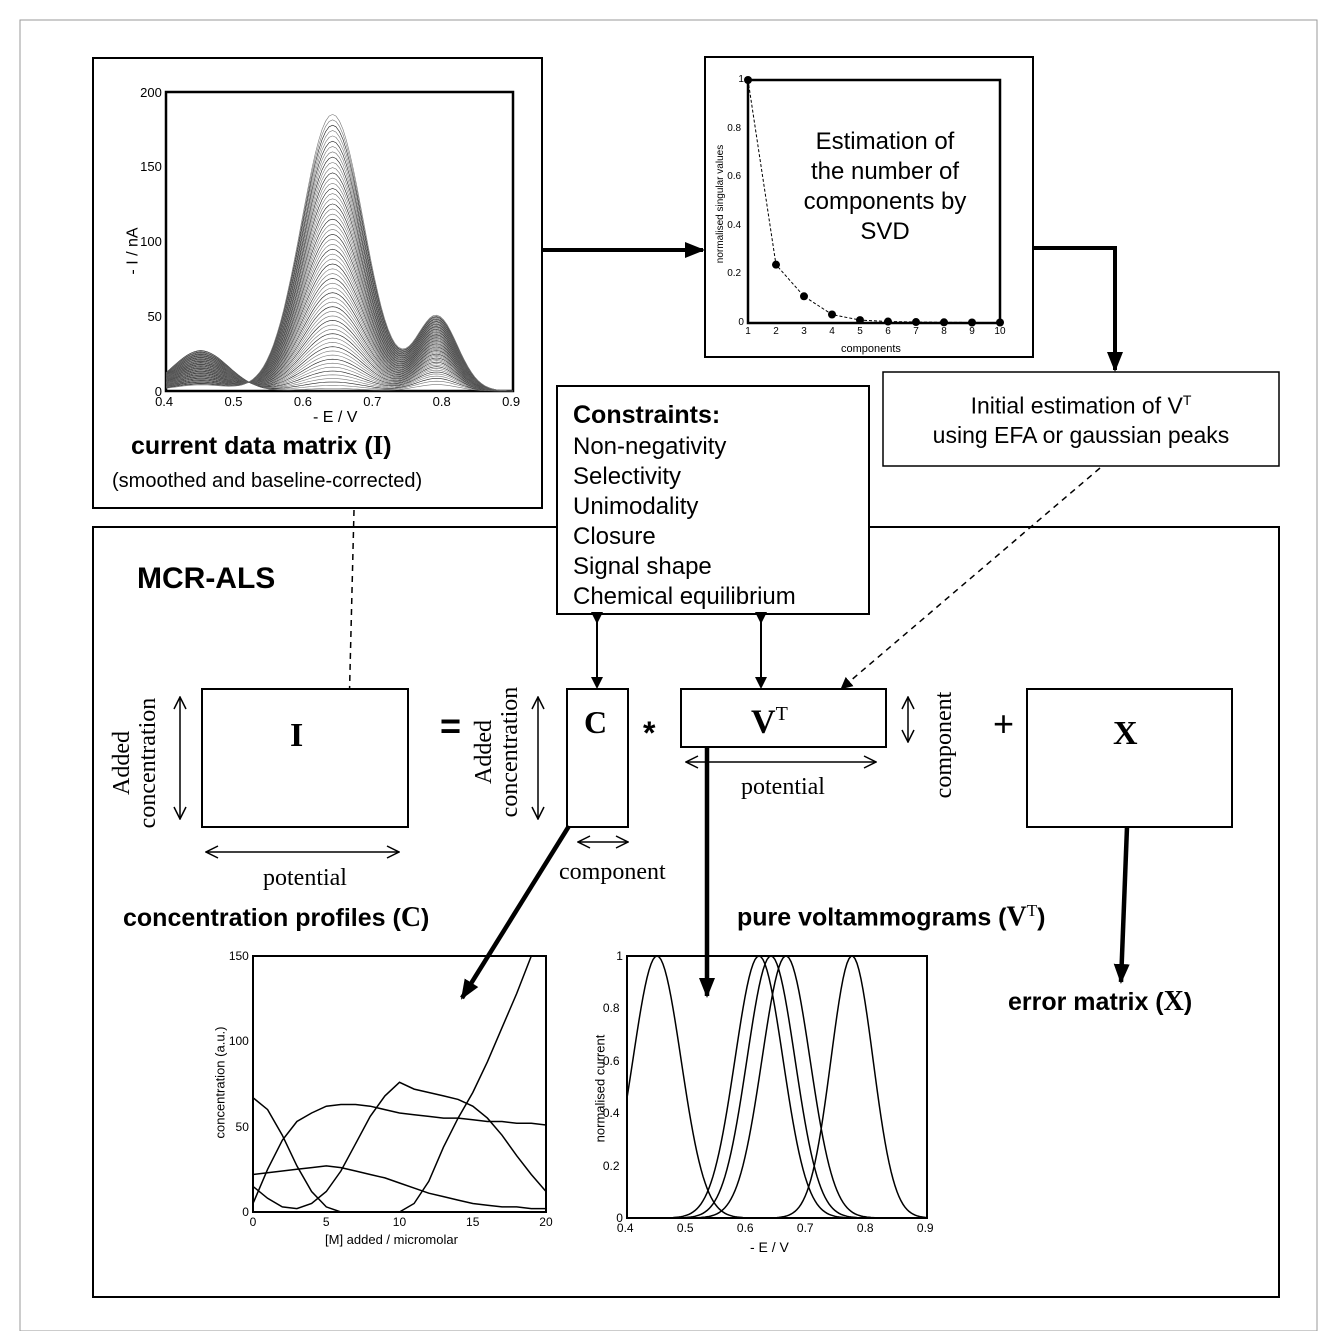  I want to click on x-tick-label: 5, so click(326, 1222).